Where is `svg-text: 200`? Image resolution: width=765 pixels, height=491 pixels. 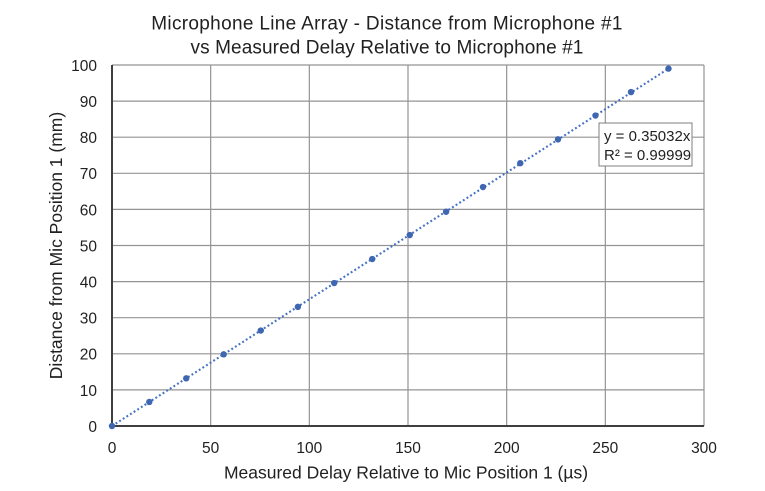
svg-text: 200 is located at coordinates (507, 448).